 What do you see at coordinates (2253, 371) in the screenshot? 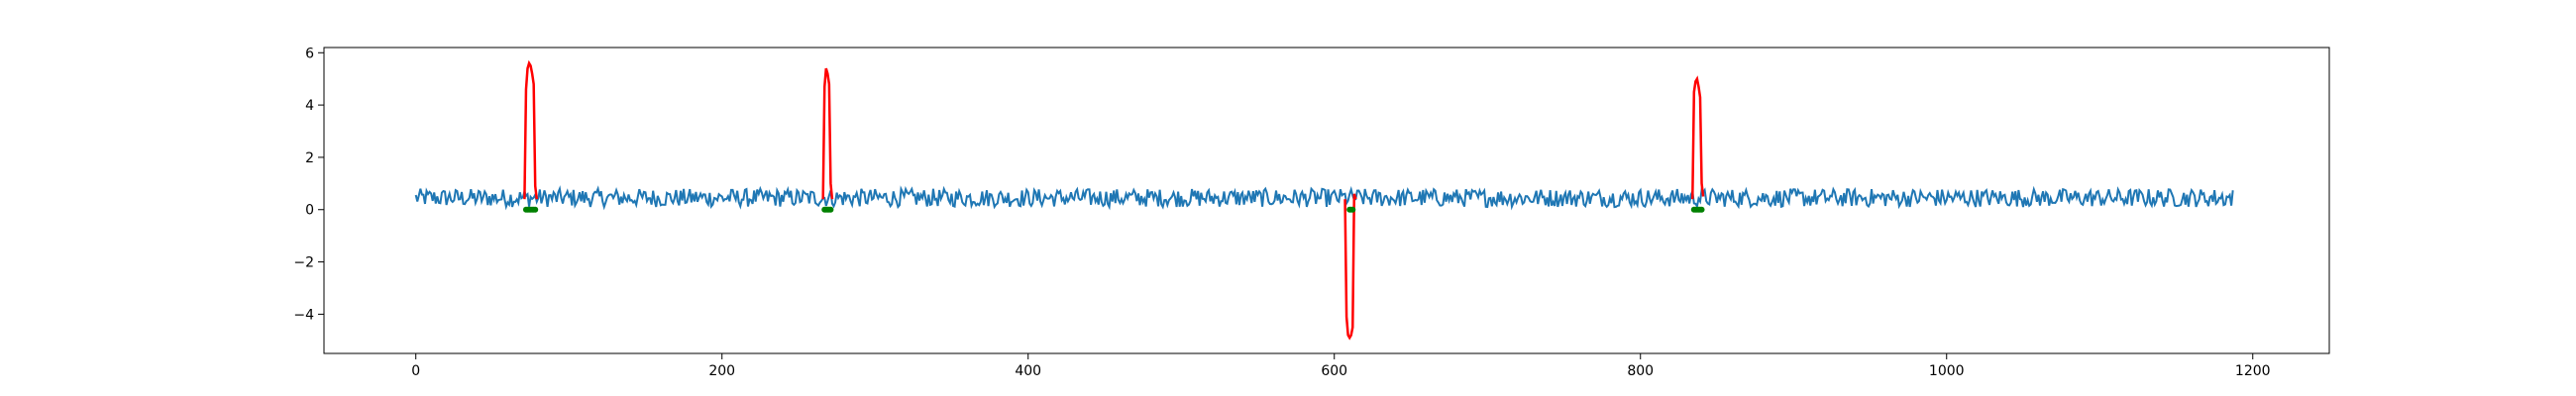
I see `x-tick-label: 1200` at bounding box center [2253, 371].